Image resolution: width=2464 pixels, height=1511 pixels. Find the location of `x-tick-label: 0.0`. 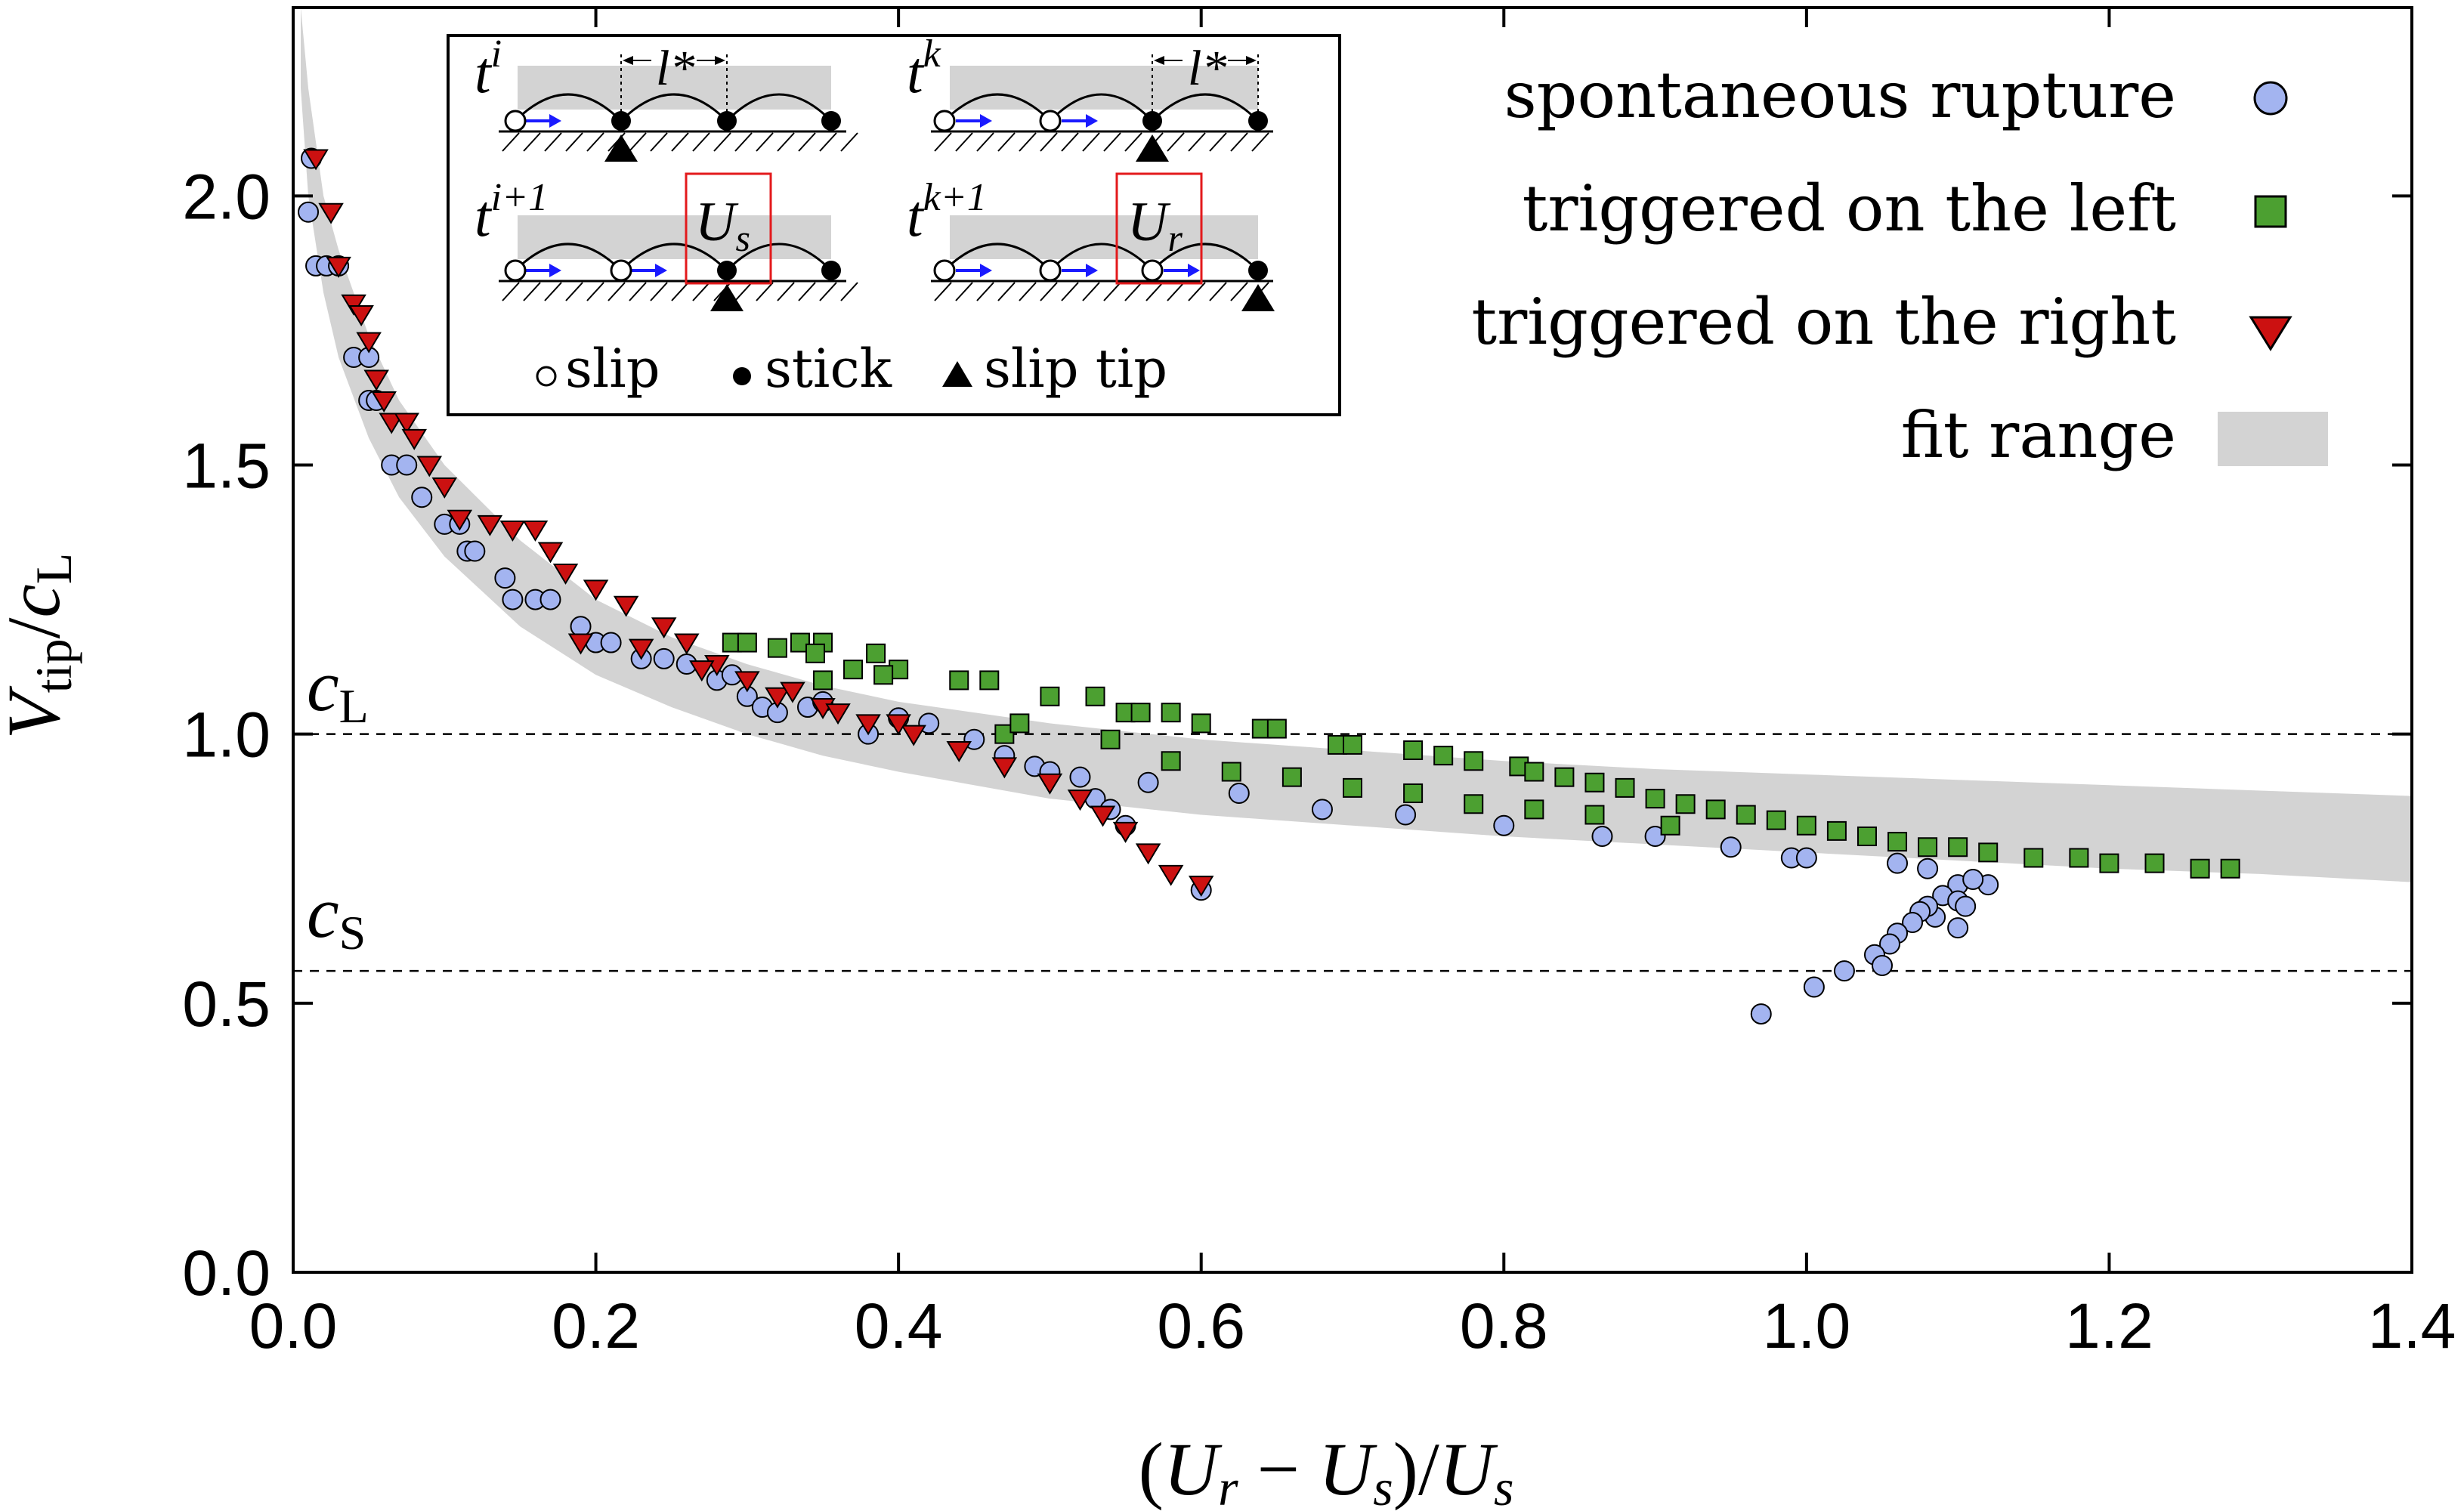

x-tick-label: 0.0 is located at coordinates (293, 1325).